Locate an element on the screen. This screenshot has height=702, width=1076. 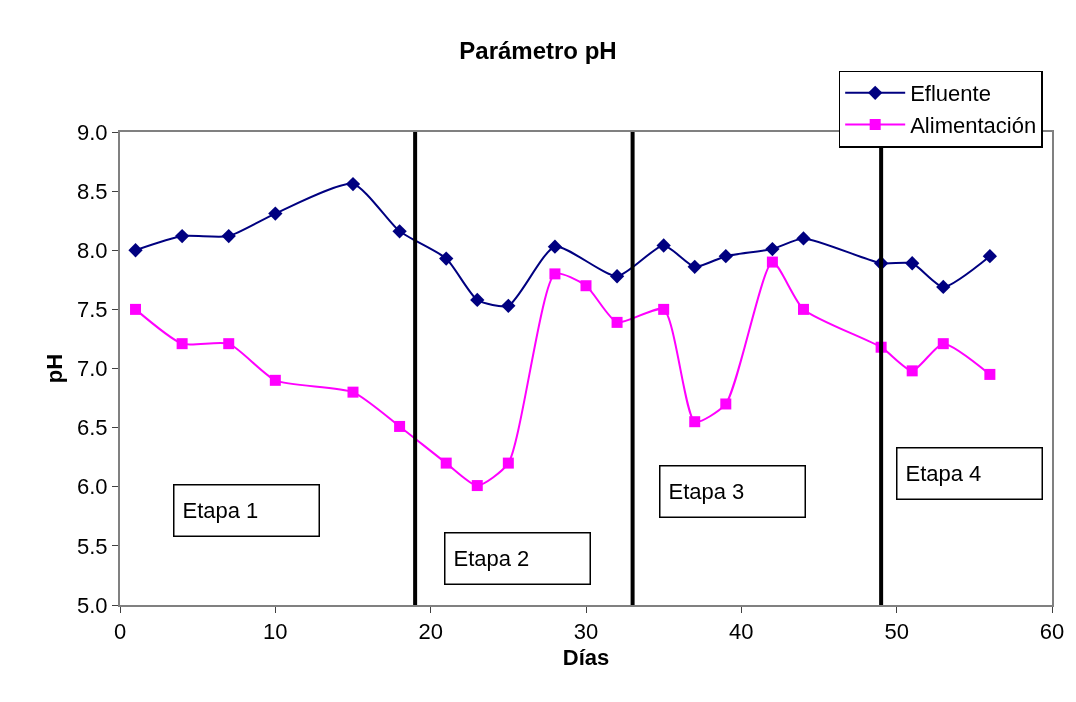
x-tick-label: 0 is located at coordinates (120, 632).